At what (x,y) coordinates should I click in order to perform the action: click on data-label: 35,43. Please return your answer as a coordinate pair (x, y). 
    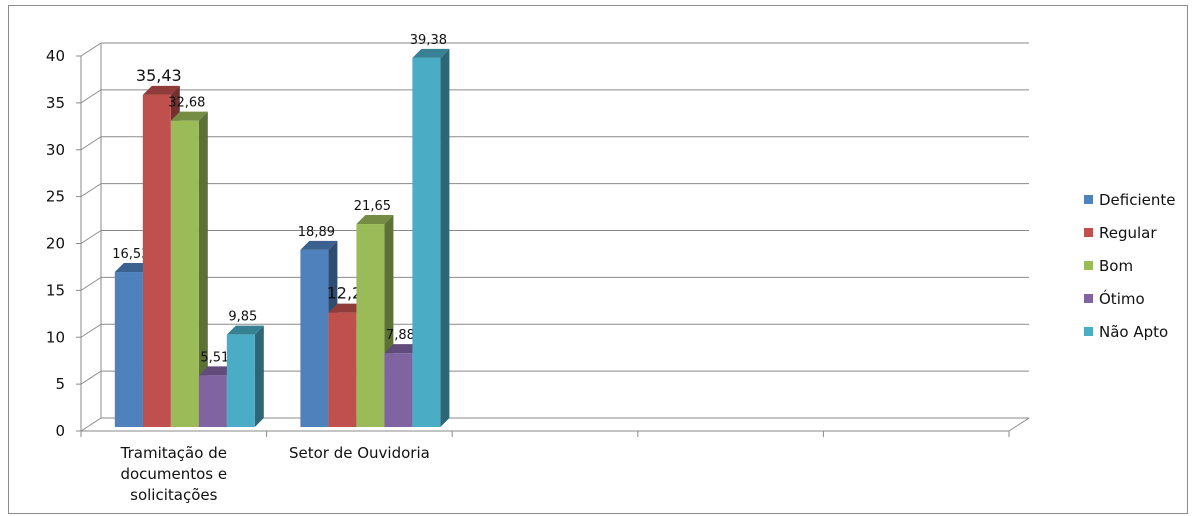
    Looking at the image, I should click on (159, 75).